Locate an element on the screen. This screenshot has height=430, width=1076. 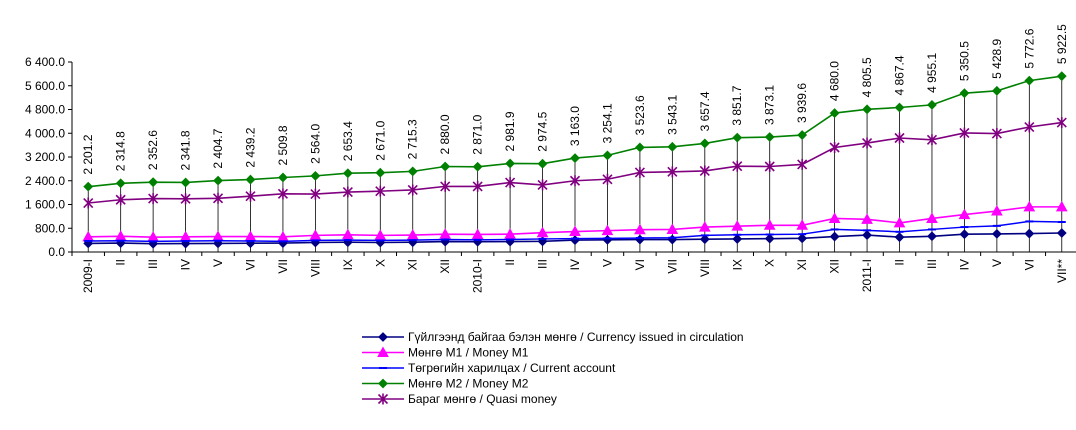
x-tick-label: VII is located at coordinates (672, 266).